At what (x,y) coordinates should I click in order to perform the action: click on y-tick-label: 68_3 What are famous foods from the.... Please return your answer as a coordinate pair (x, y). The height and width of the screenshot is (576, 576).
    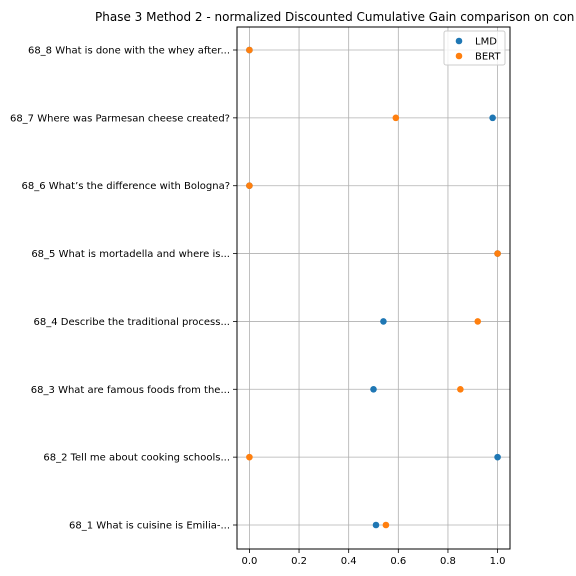
    Looking at the image, I should click on (130, 390).